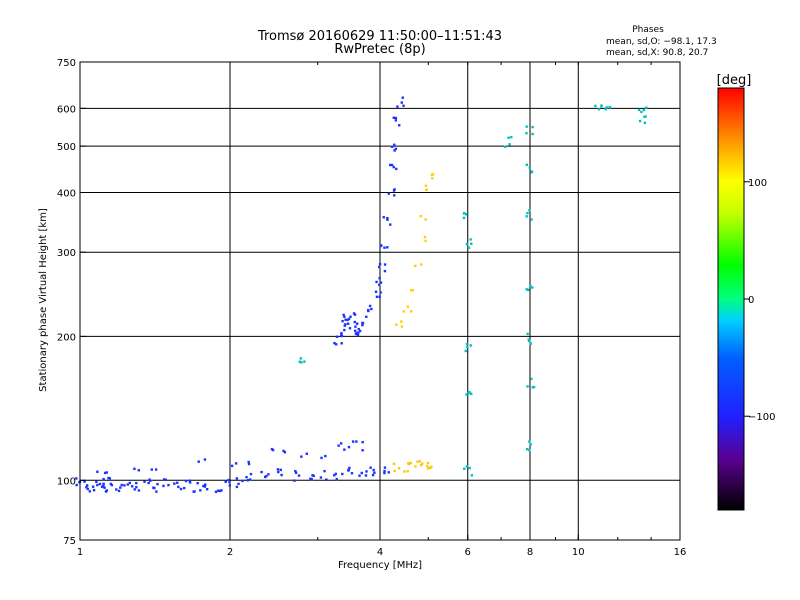 The height and width of the screenshot is (600, 800). I want to click on y-axis-label: Stationary phase Virtual Height [km], so click(43, 300).